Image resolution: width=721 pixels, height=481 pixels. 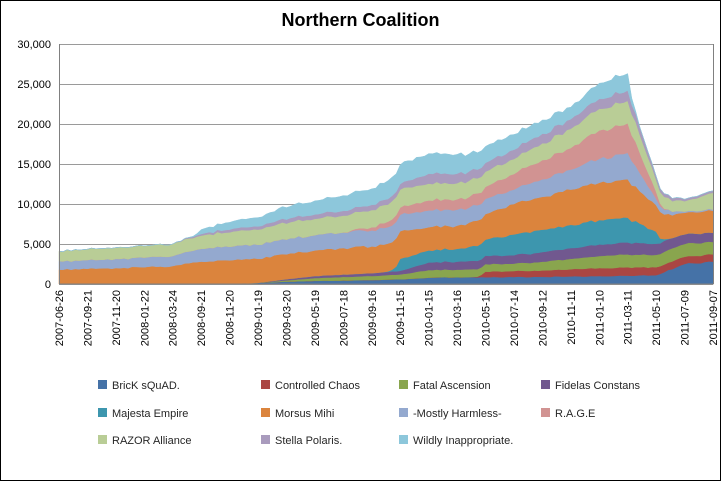 I want to click on legend-item: Wildly Inappropriate., so click(x=456, y=439).